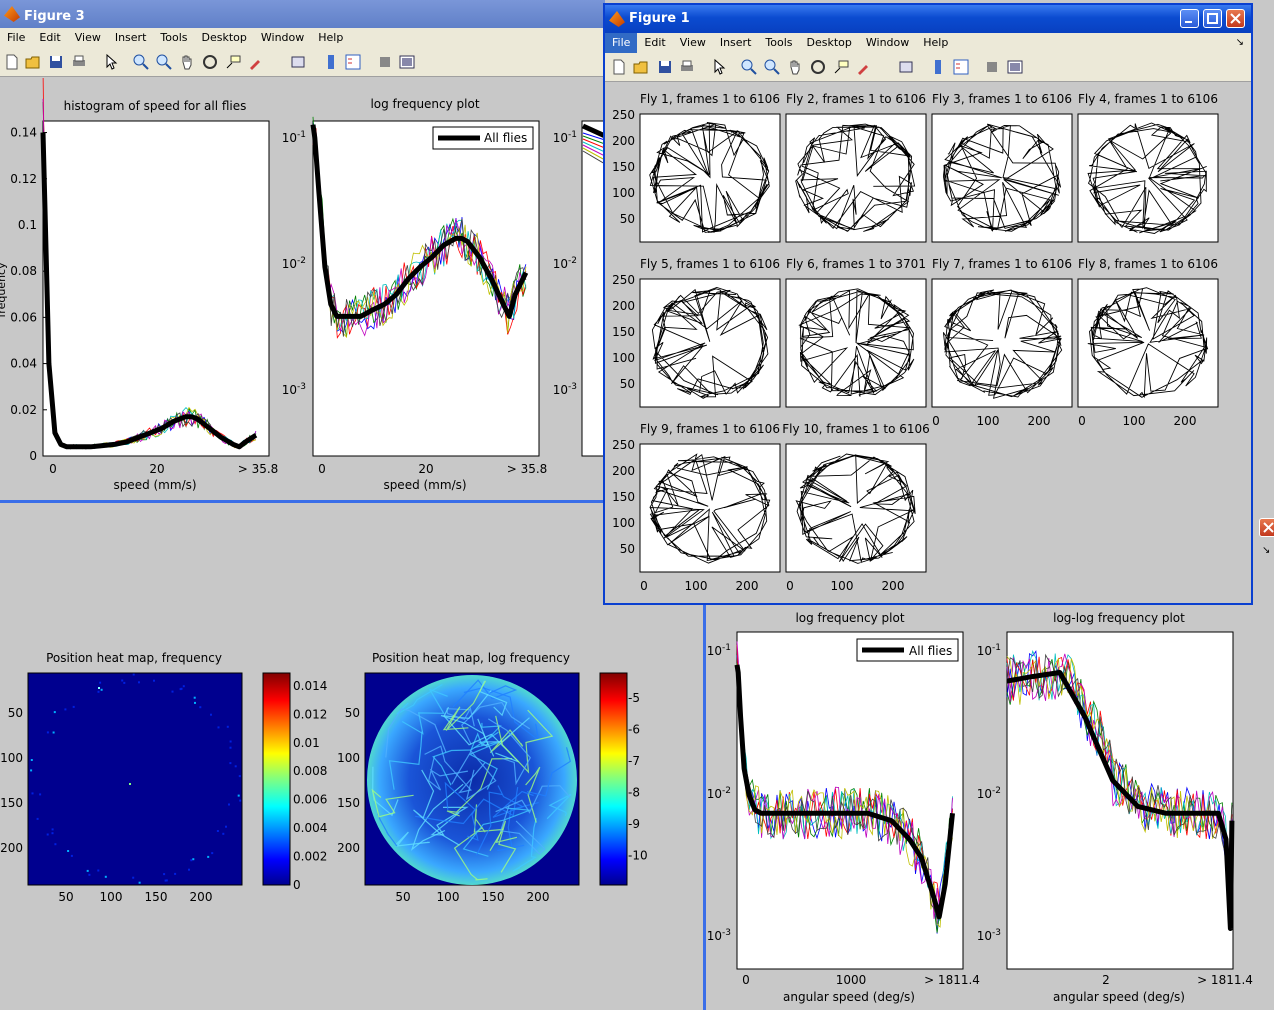 This screenshot has width=1274, height=1010. What do you see at coordinates (634, 730) in the screenshot?
I see `heat-log-colorbar-tick: -6` at bounding box center [634, 730].